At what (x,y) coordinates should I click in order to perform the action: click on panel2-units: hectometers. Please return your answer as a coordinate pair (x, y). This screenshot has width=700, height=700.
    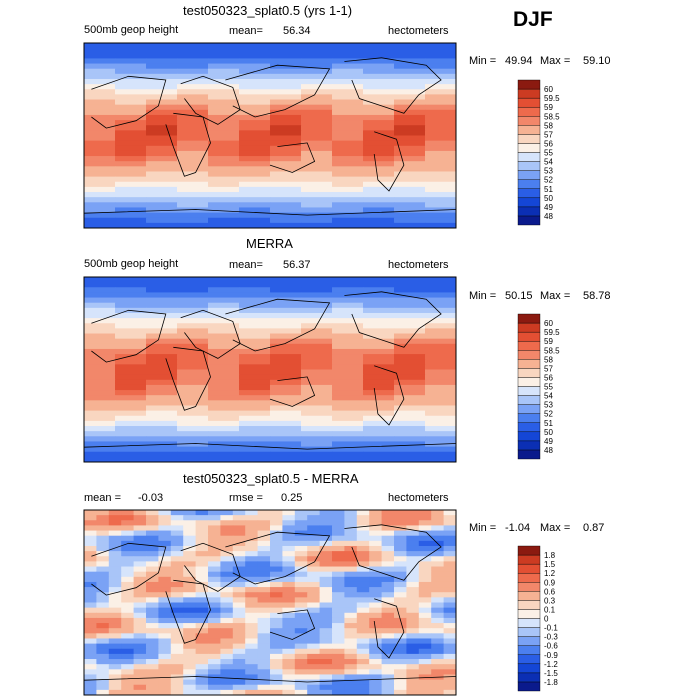
    Looking at the image, I should click on (418, 265).